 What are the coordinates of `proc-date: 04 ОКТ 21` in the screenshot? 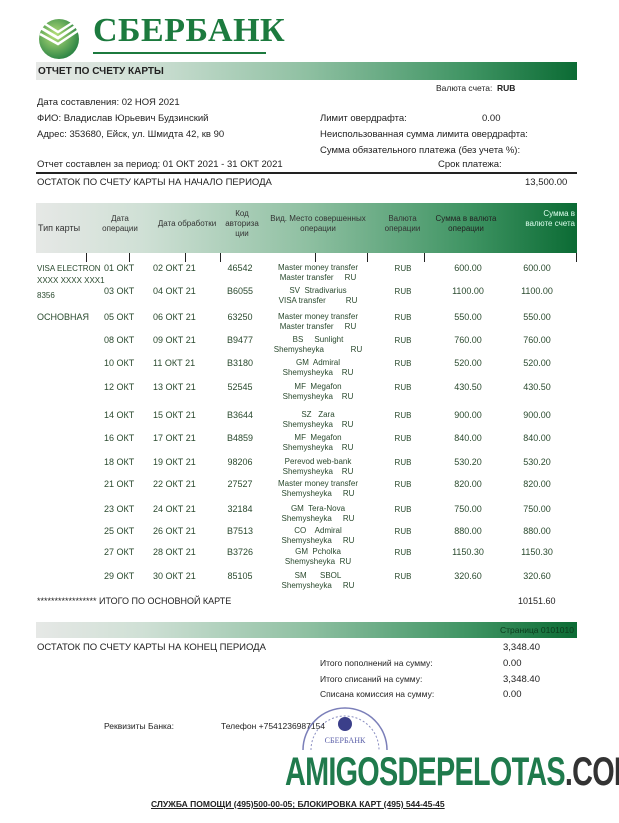 It's located at (174, 291).